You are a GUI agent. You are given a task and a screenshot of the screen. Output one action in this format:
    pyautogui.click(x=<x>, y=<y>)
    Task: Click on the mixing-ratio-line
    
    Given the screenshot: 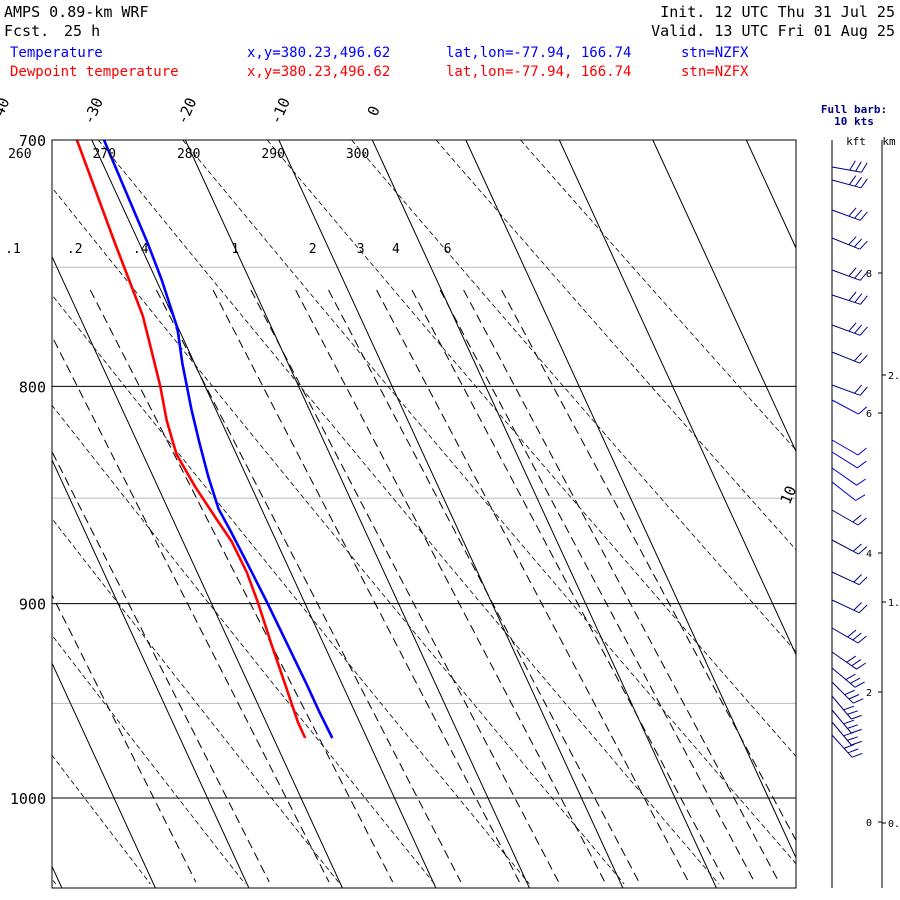 What is the action you would take?
    pyautogui.click(x=161, y=666)
    